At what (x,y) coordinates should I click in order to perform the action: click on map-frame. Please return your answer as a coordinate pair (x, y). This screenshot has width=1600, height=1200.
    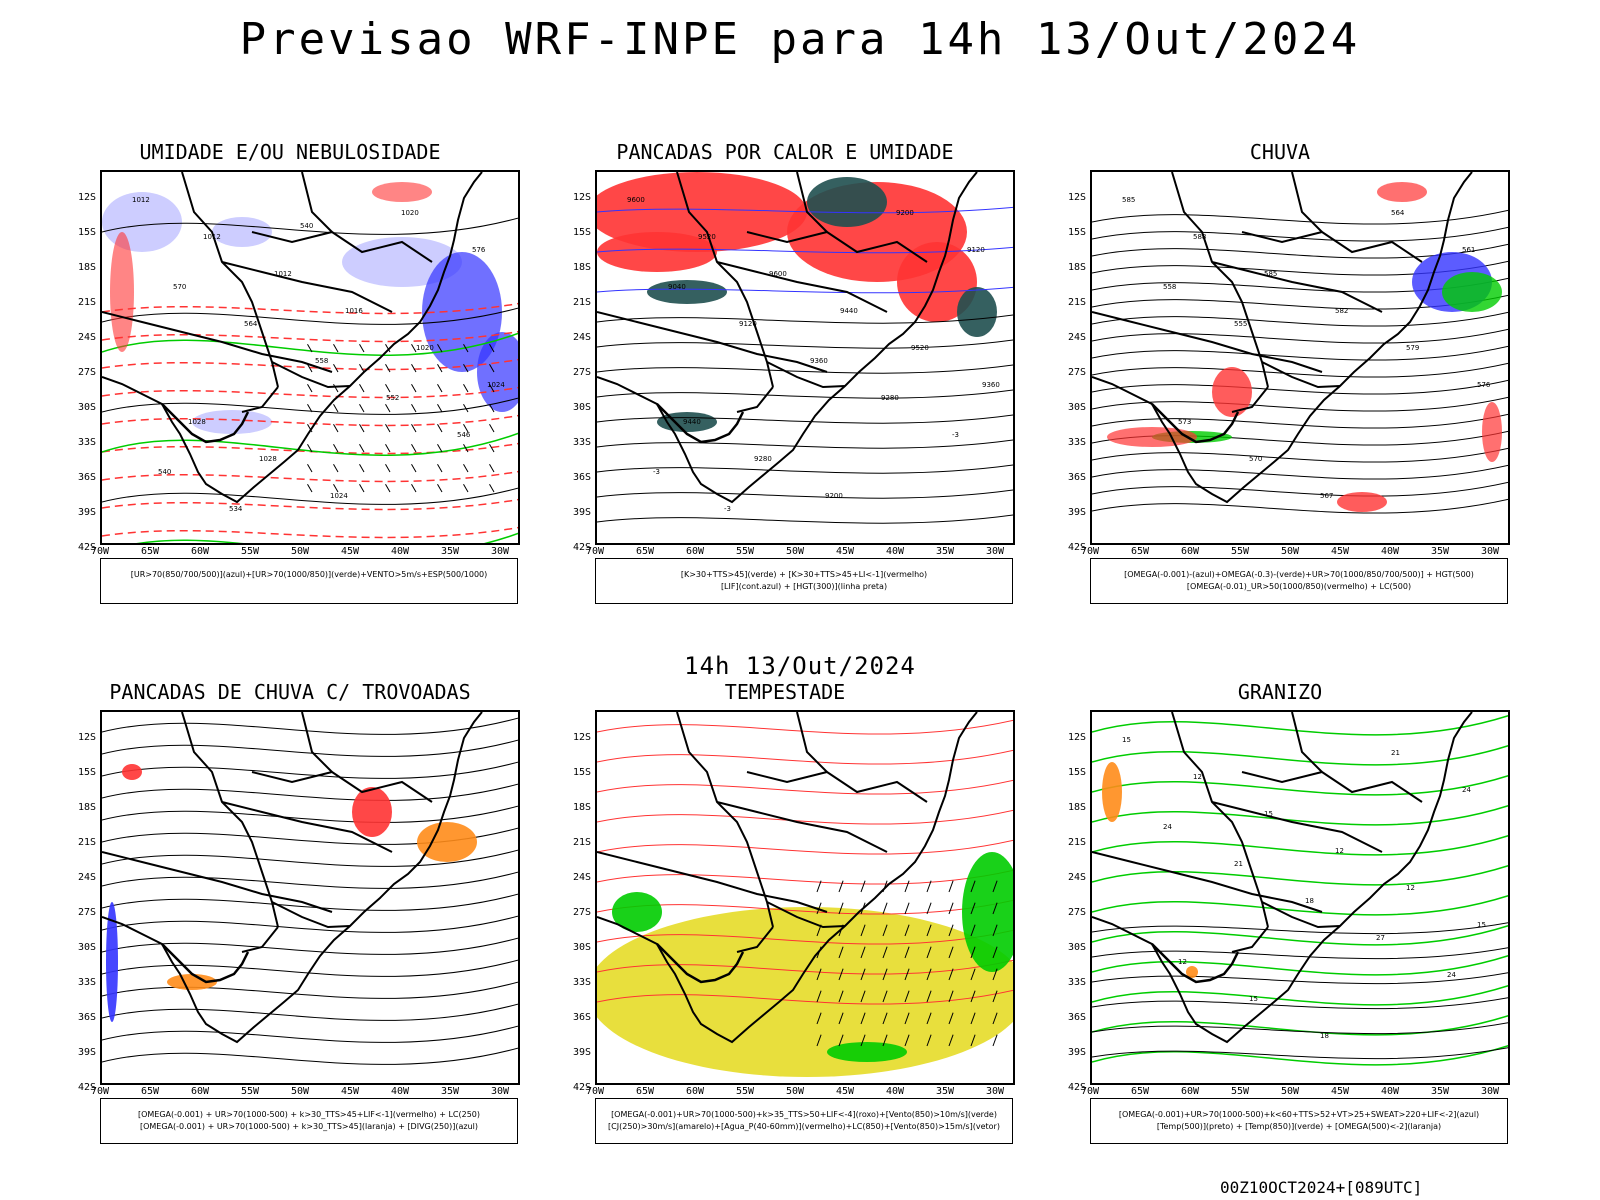
    Looking at the image, I should click on (805, 897).